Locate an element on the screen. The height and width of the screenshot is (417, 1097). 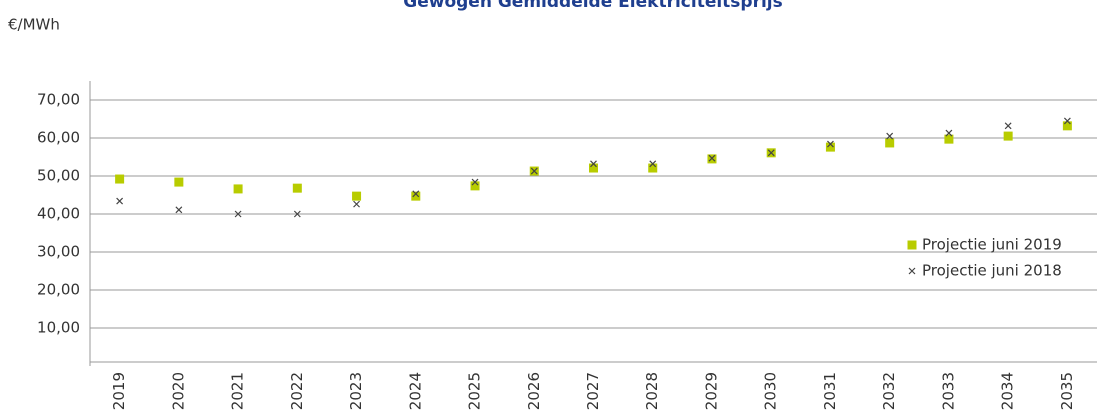
x-tick-label: 2035 is located at coordinates (1067, 391).